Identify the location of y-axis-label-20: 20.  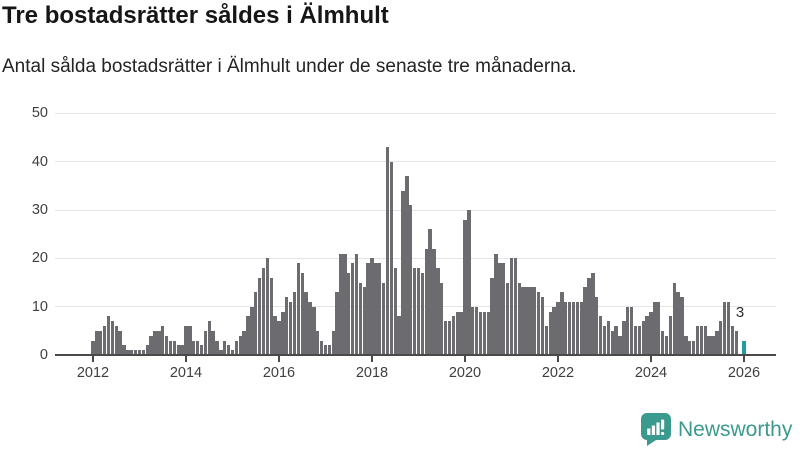
(39, 258).